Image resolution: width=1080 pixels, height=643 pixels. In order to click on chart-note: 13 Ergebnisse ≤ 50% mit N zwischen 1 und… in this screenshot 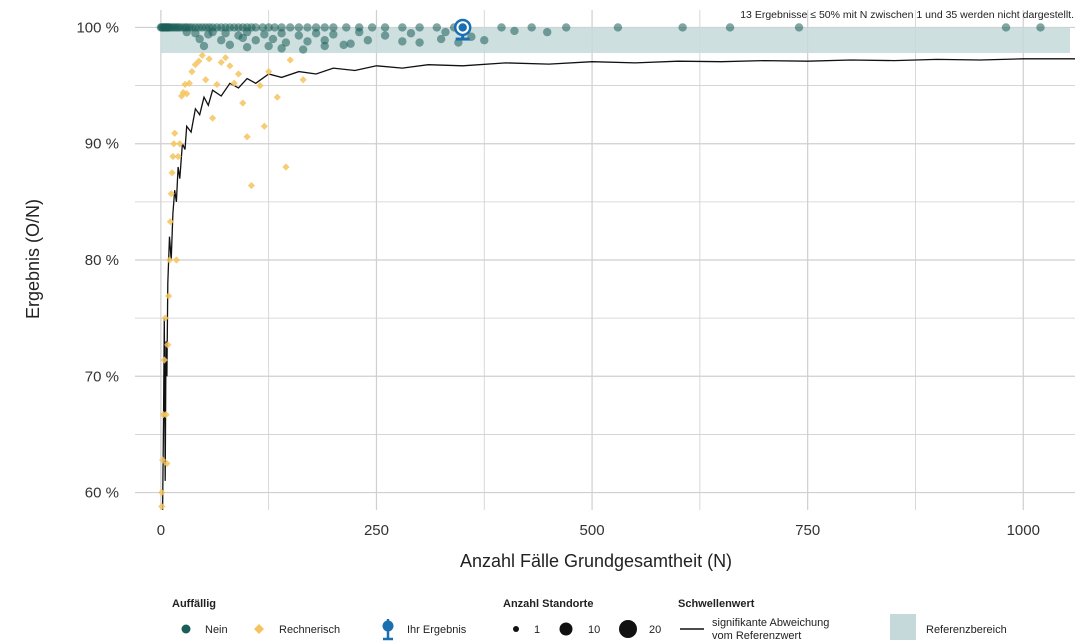, I will do `click(907, 15)`.